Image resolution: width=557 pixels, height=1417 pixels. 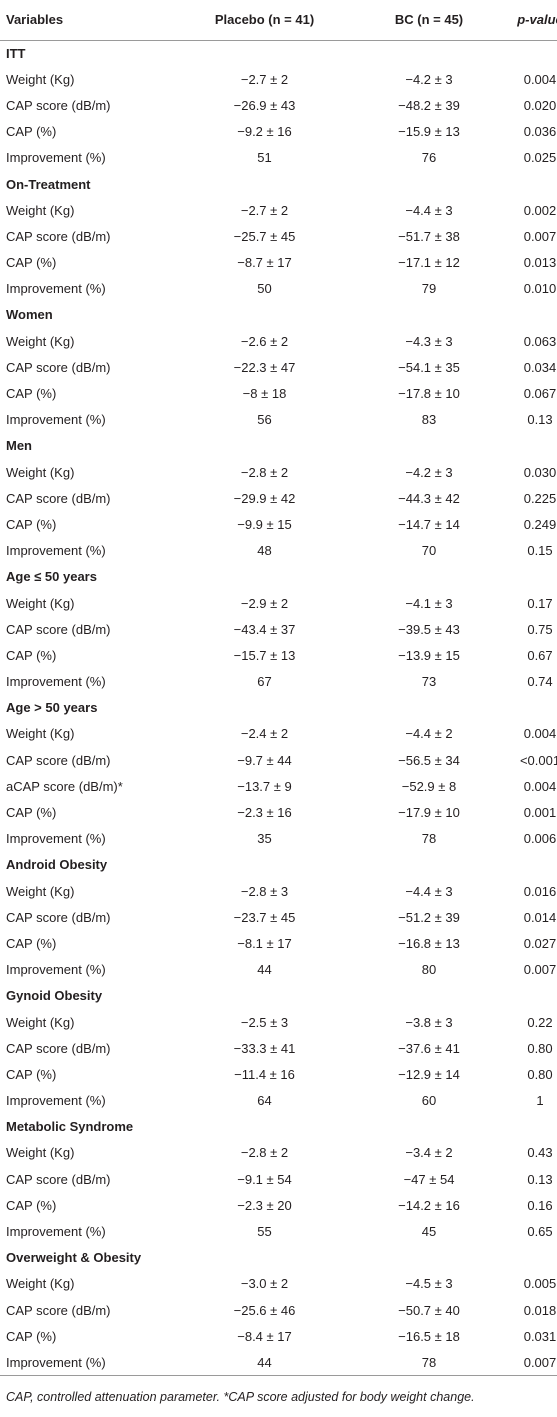 What do you see at coordinates (264, 760) in the screenshot?
I see `cell: −9.7 ± 44` at bounding box center [264, 760].